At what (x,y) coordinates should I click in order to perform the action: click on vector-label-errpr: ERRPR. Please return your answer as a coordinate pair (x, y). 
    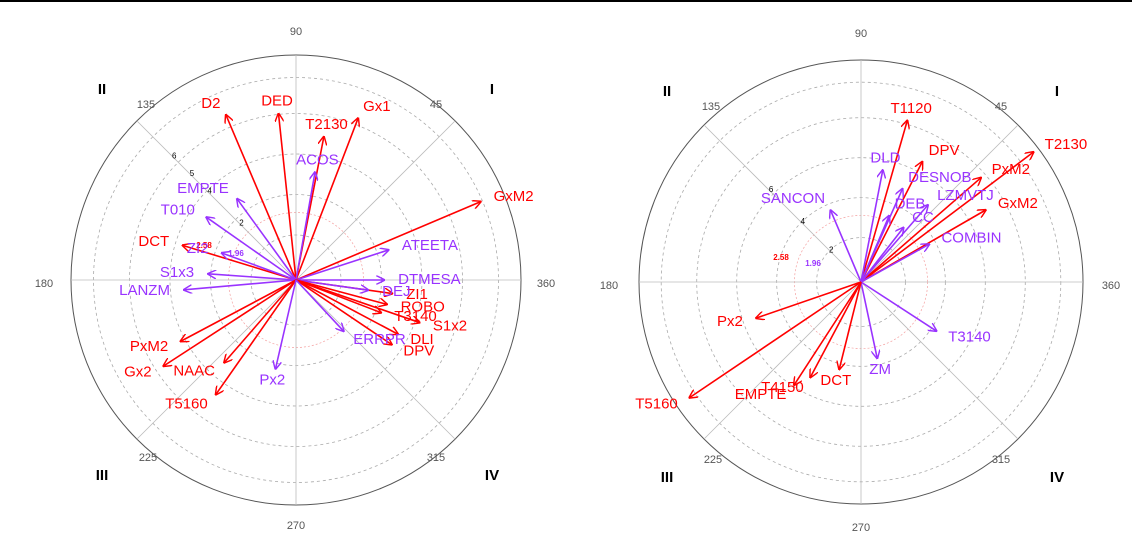
    Looking at the image, I should click on (379, 339).